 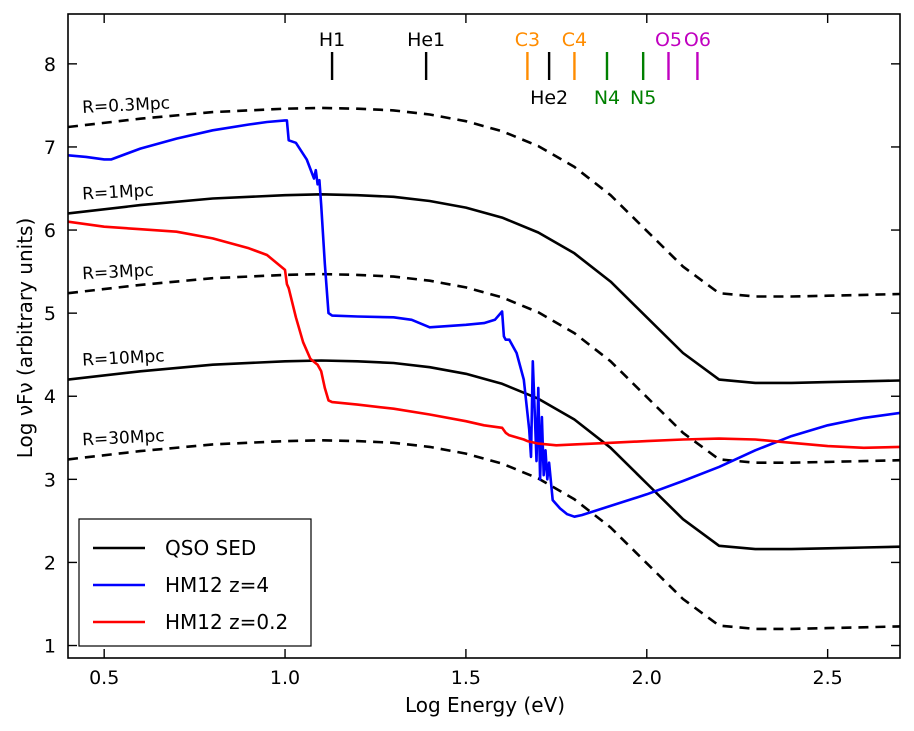 I want to click on x-tick-label: 1.0, so click(x=285, y=678).